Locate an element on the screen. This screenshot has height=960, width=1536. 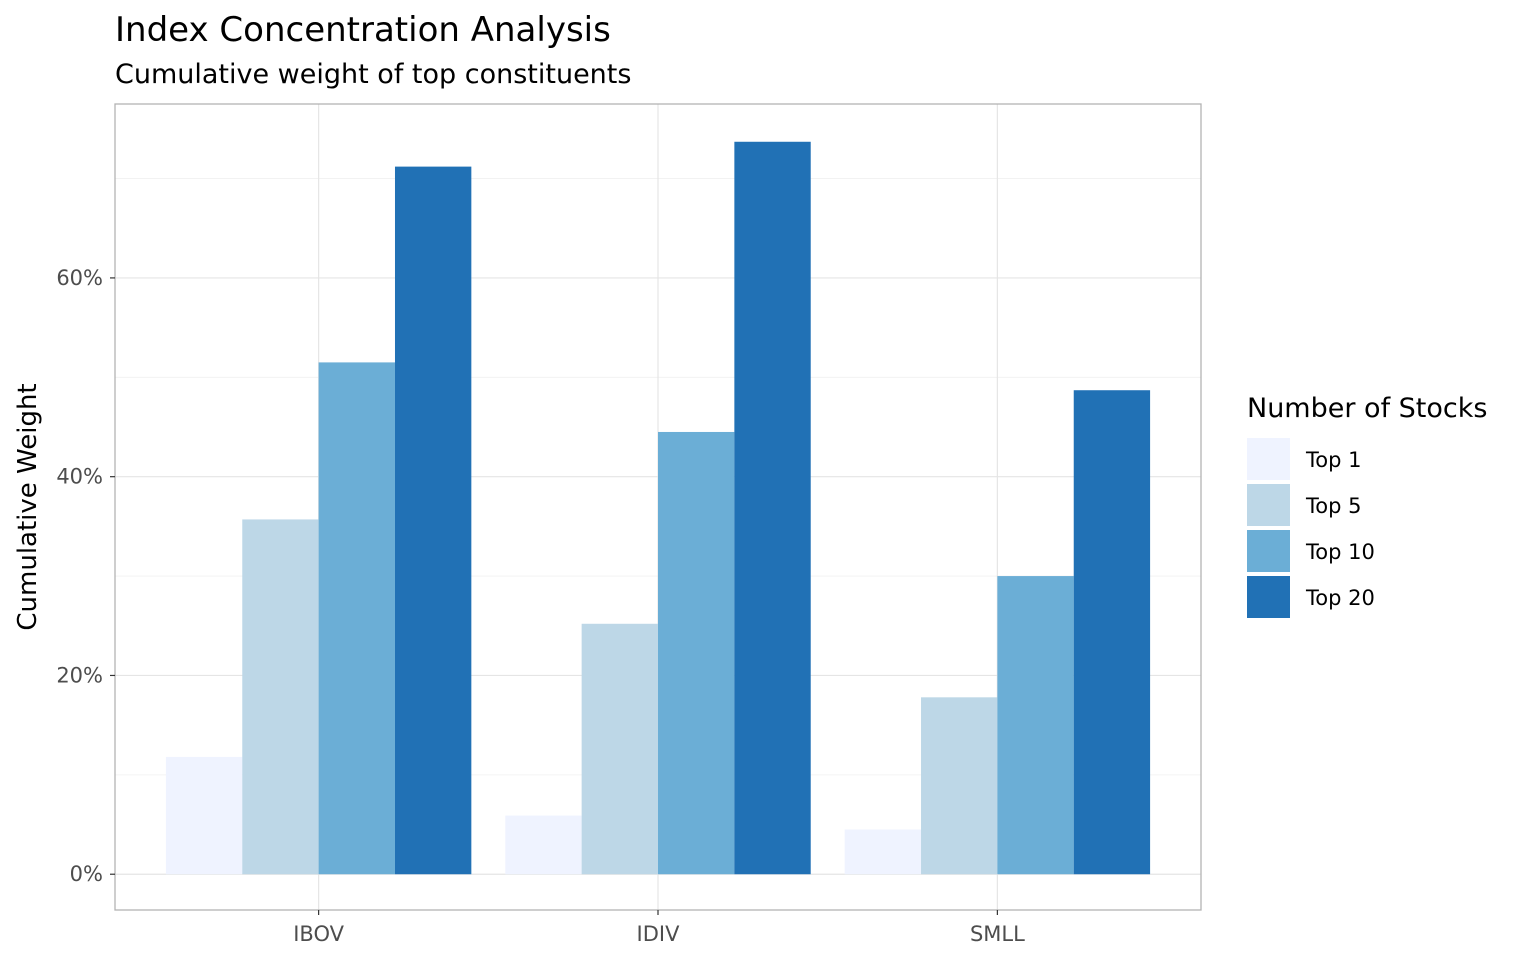
x-axis-ticks: IBOV IDIV SMLL is located at coordinates (659, 928).